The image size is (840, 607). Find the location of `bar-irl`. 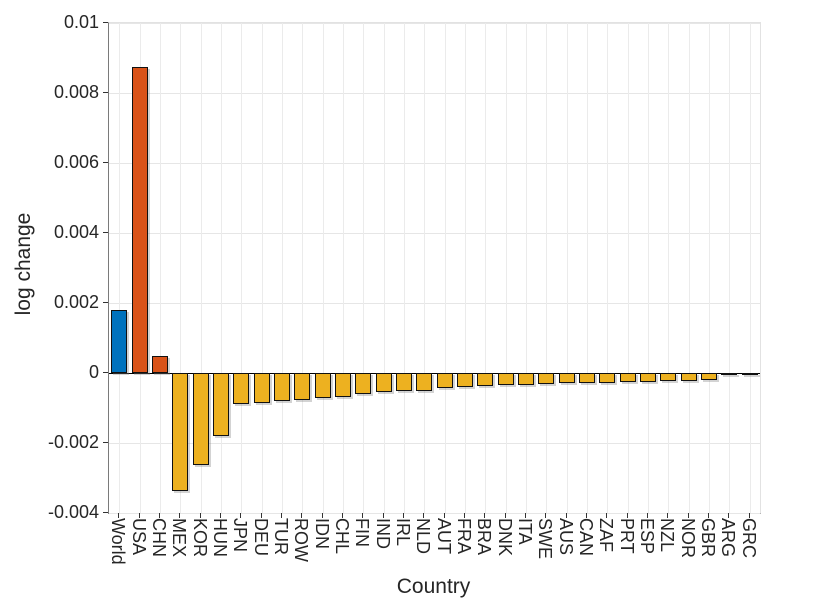

bar-irl is located at coordinates (404, 382).